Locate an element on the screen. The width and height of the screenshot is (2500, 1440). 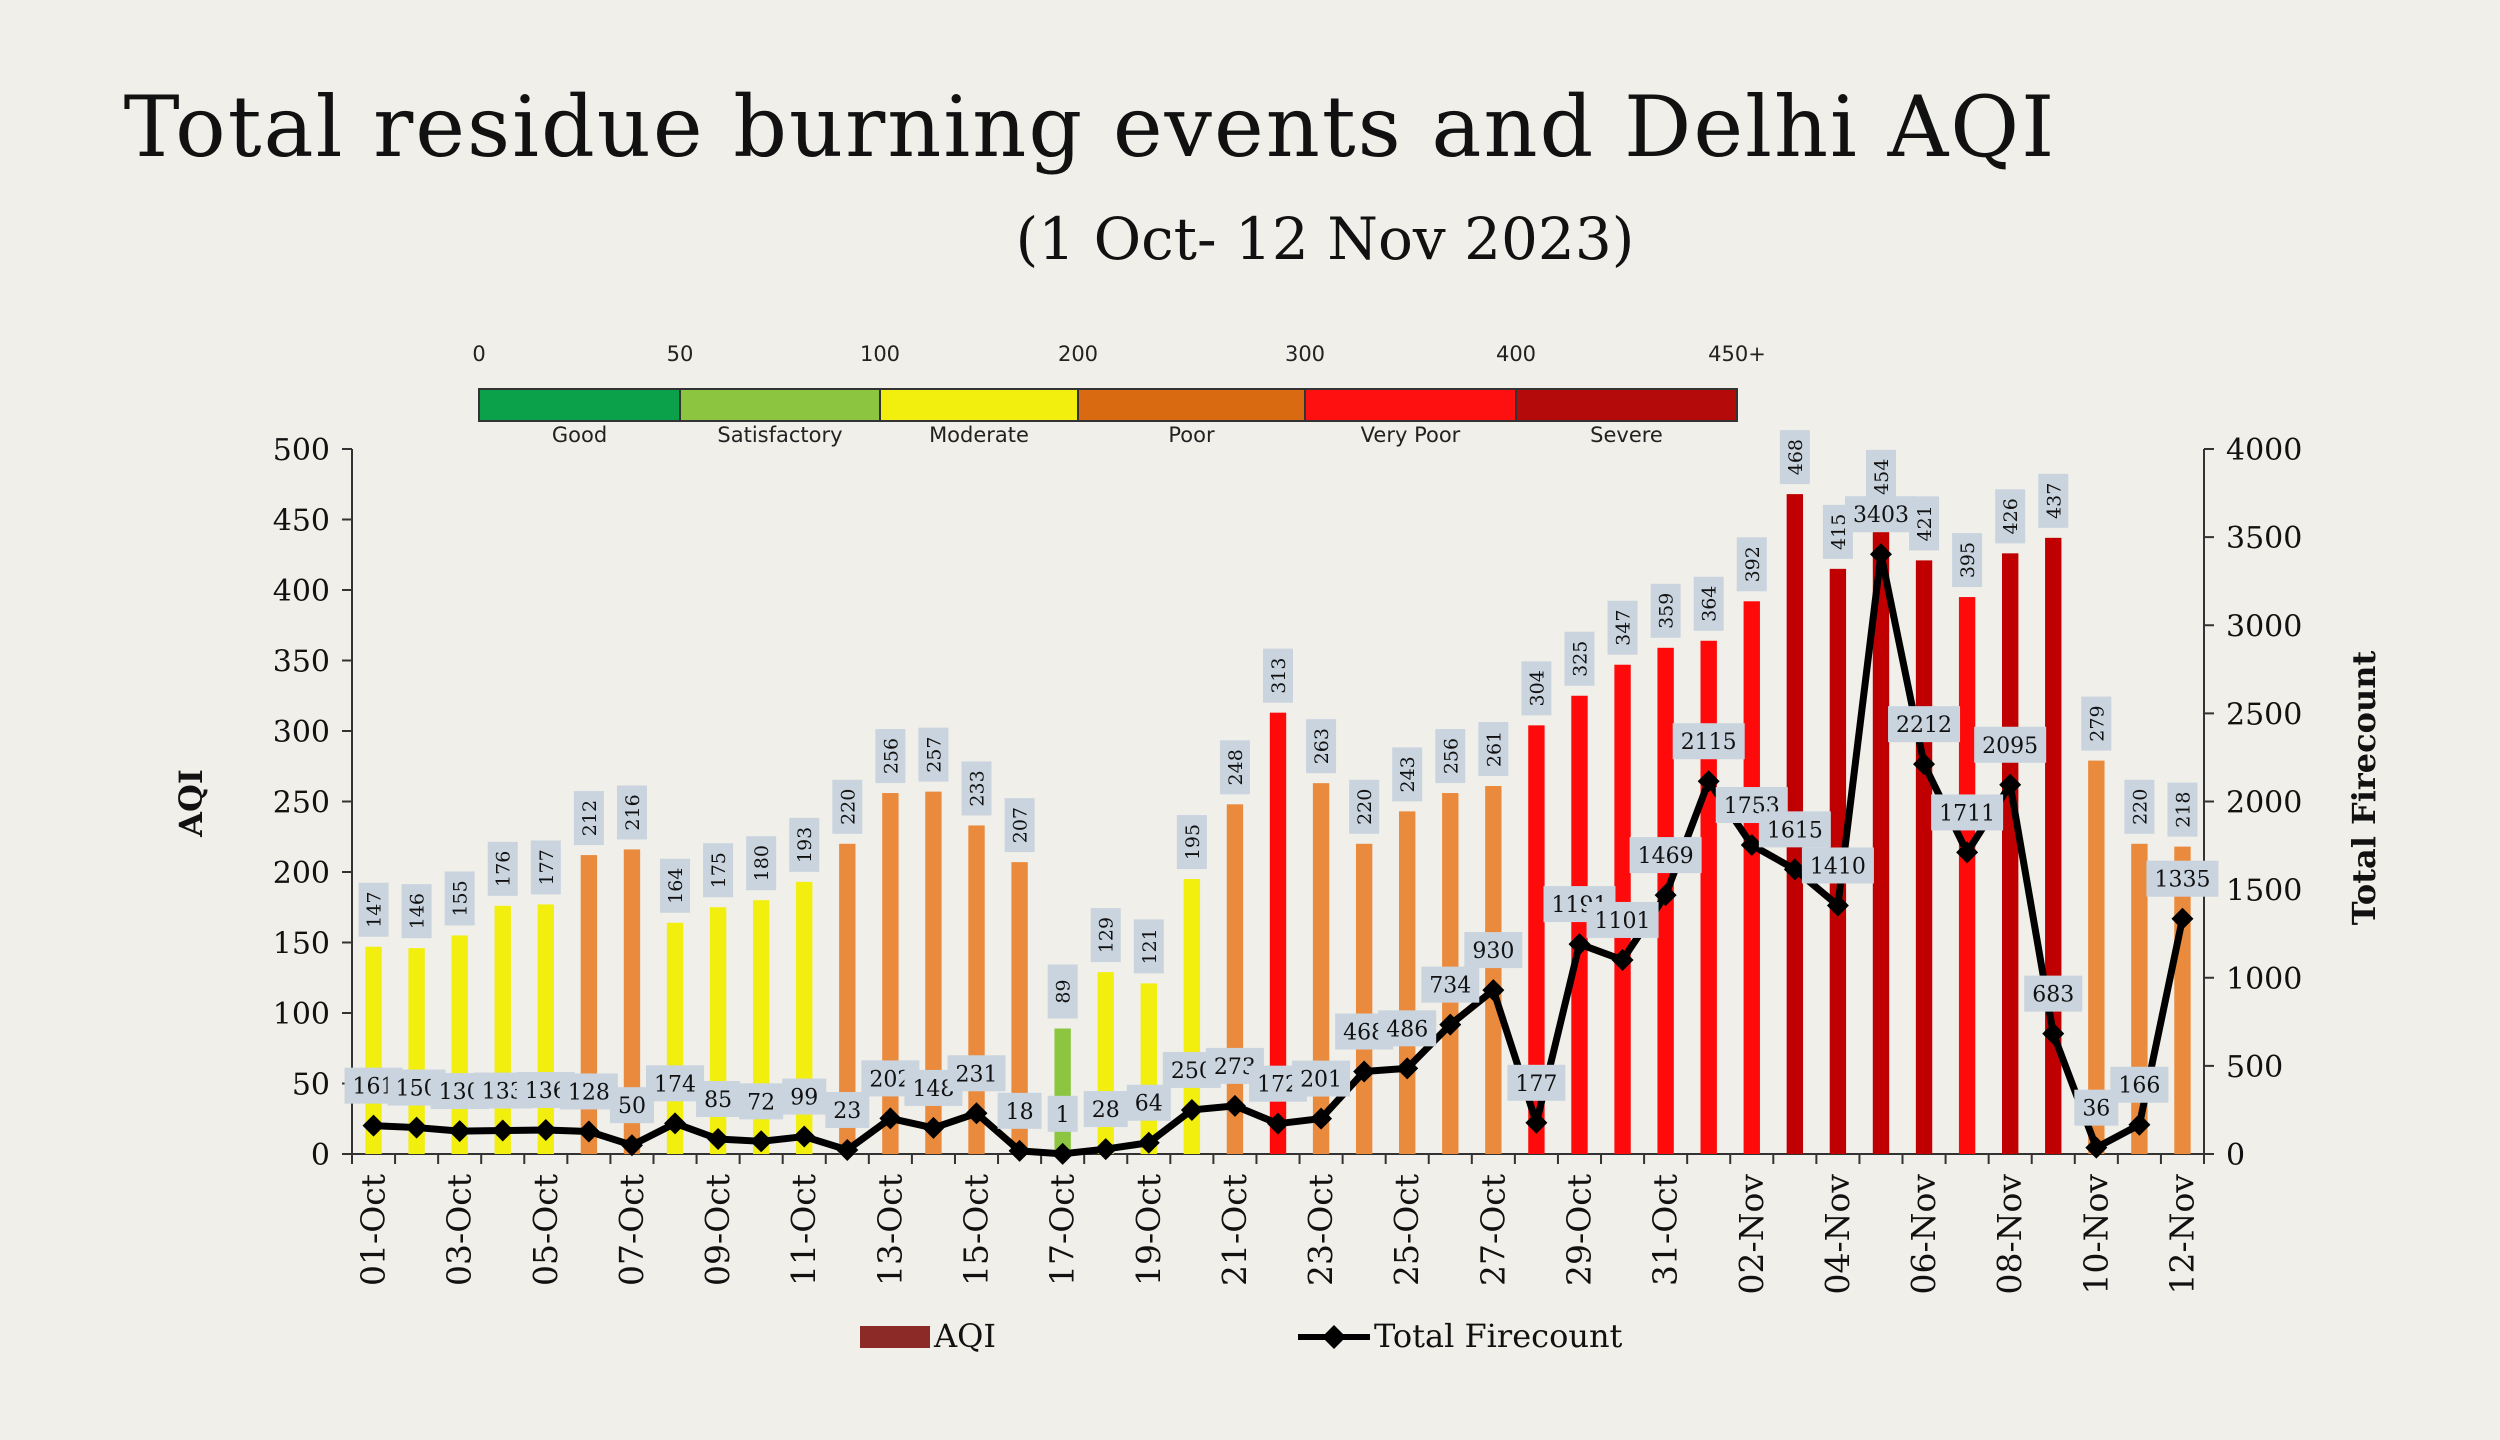
x-tick-label: 12-Nov is located at coordinates (2181, 1234).